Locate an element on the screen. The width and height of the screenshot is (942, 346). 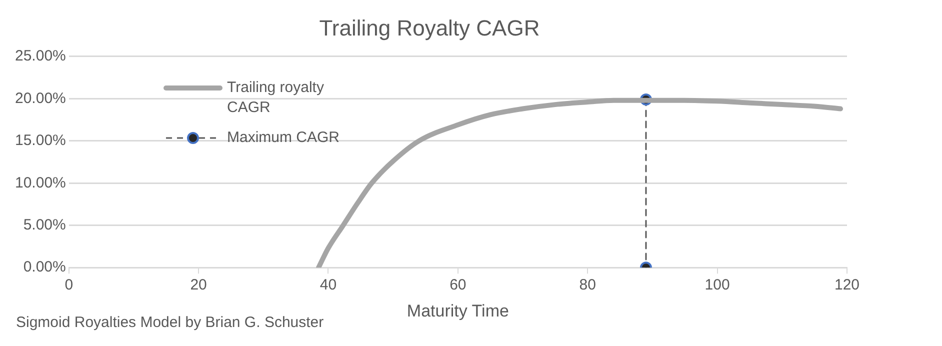
legend-label: Trailing royalty CAGR is located at coordinates (276, 98).